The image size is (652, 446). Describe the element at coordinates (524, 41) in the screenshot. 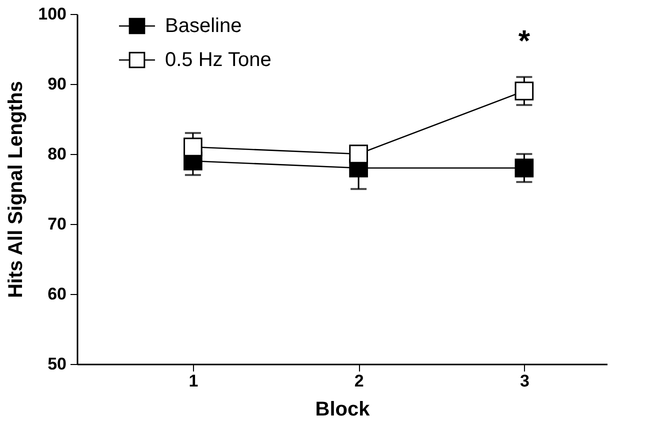

I see `annotation: *` at that location.